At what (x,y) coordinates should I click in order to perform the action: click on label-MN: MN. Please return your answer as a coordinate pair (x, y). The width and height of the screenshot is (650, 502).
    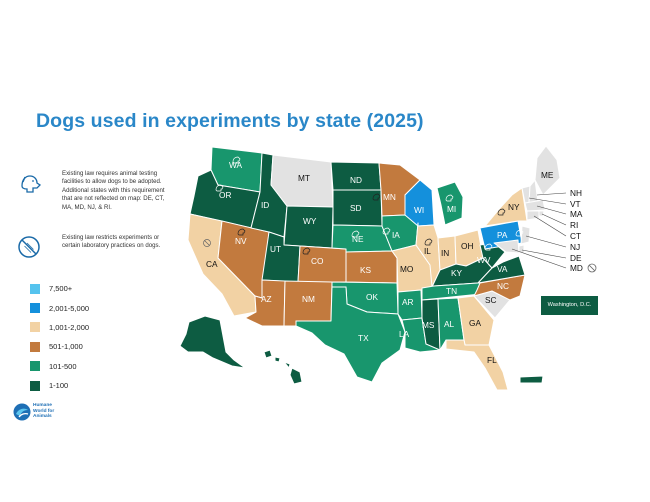
    Looking at the image, I should click on (389, 197).